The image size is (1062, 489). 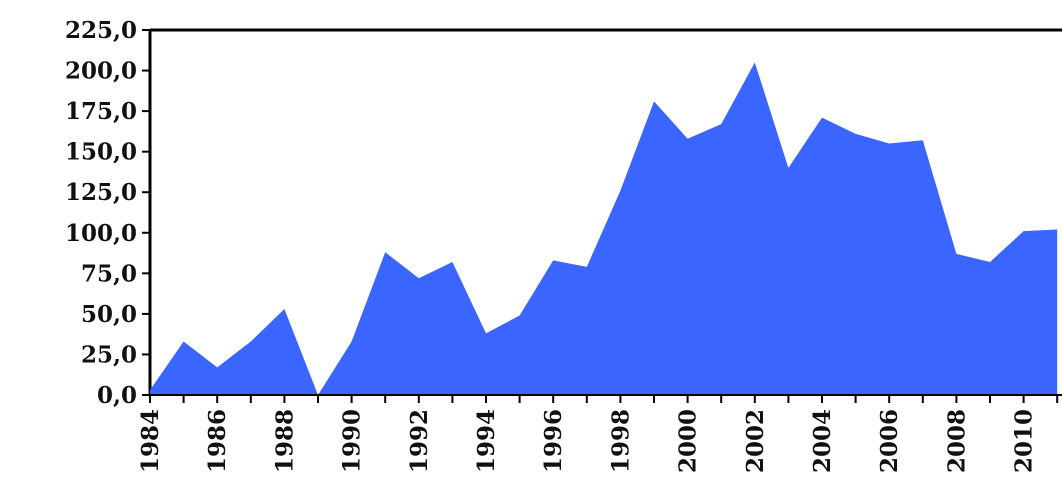 What do you see at coordinates (101, 111) in the screenshot?
I see `y-tick-label: 175,0` at bounding box center [101, 111].